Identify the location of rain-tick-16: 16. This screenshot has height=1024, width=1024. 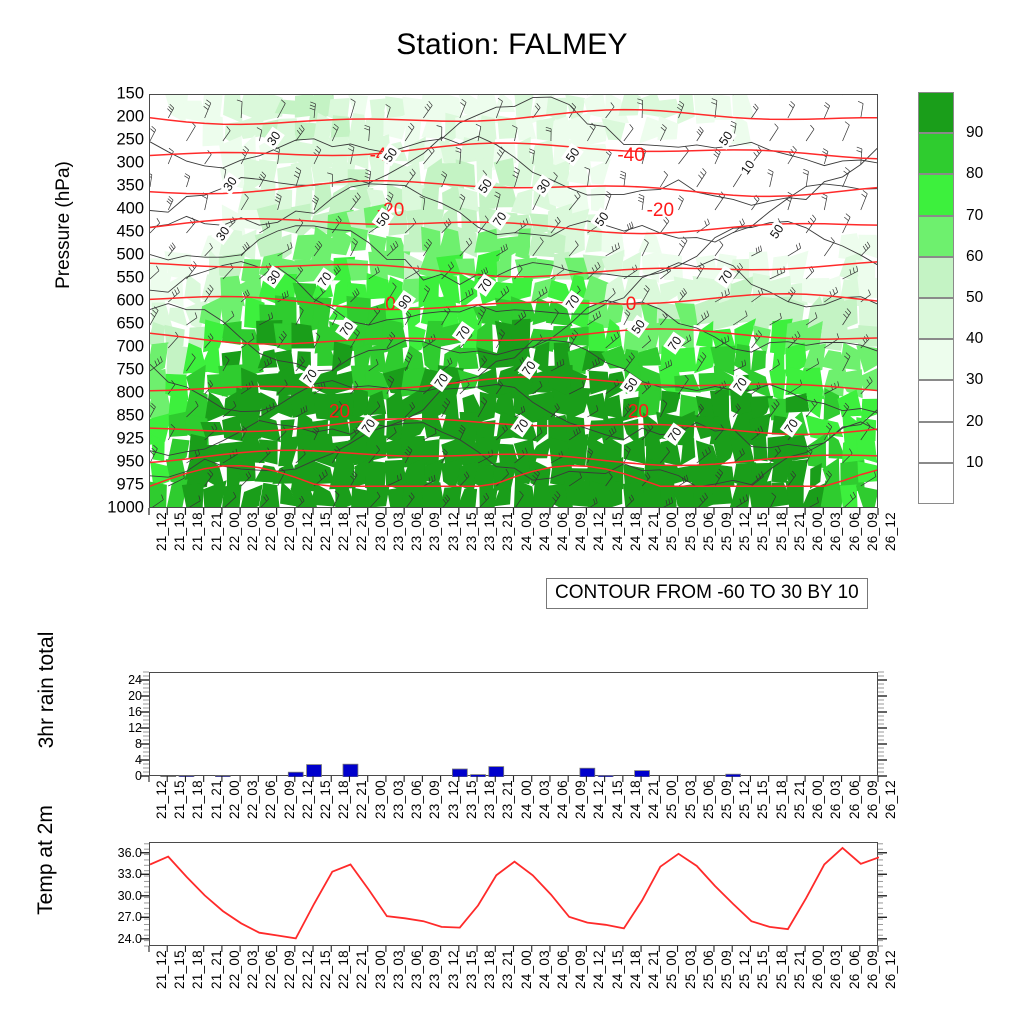
(135, 712).